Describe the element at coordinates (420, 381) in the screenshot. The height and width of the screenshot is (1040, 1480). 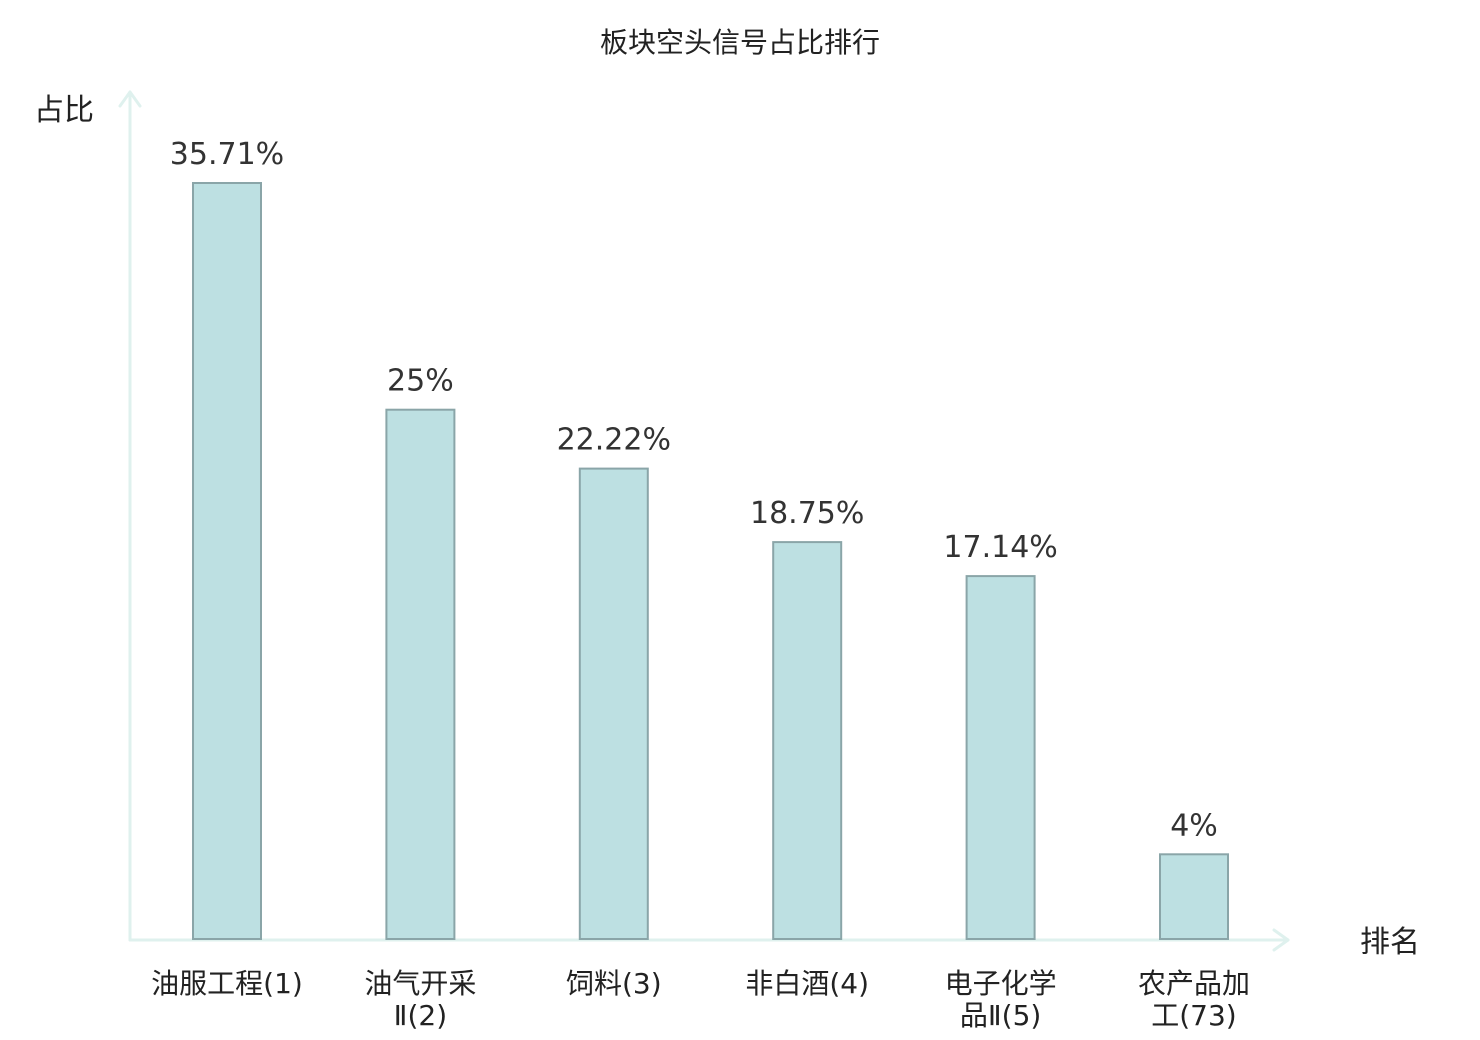
I see `value-label: 25%` at that location.